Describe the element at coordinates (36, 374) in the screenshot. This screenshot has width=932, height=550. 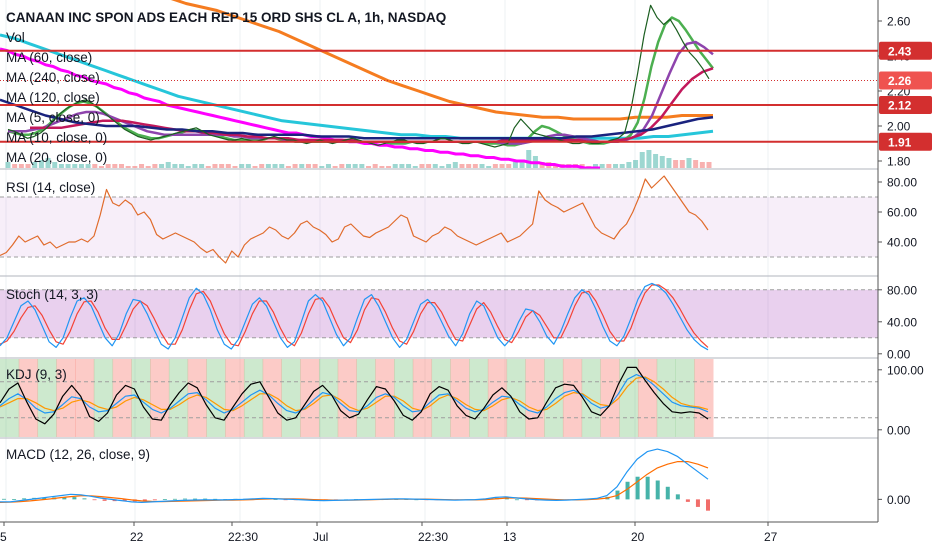
I see `kdj-label: KDJ (9, 3)` at that location.